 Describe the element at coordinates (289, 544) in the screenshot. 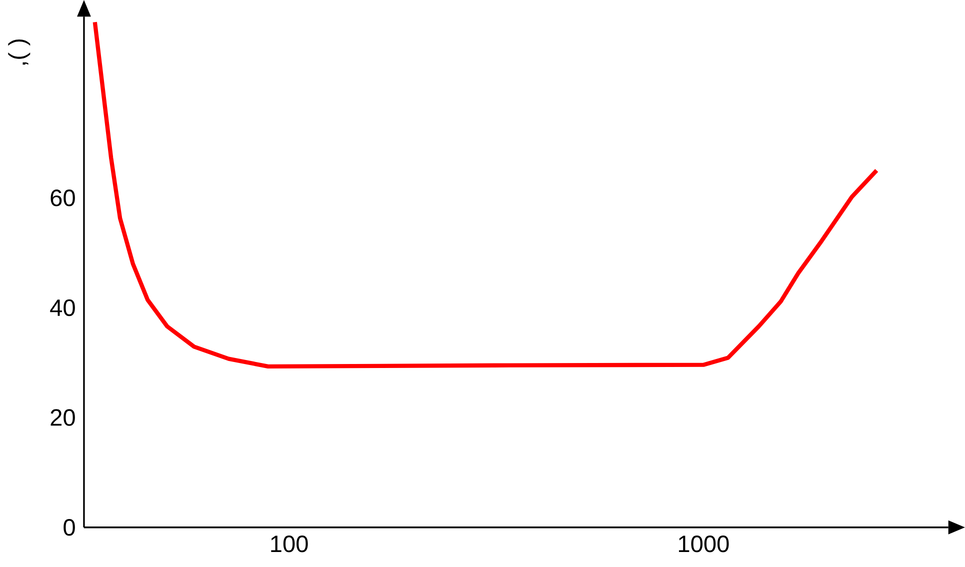

I see `x-tick-label: 100` at that location.